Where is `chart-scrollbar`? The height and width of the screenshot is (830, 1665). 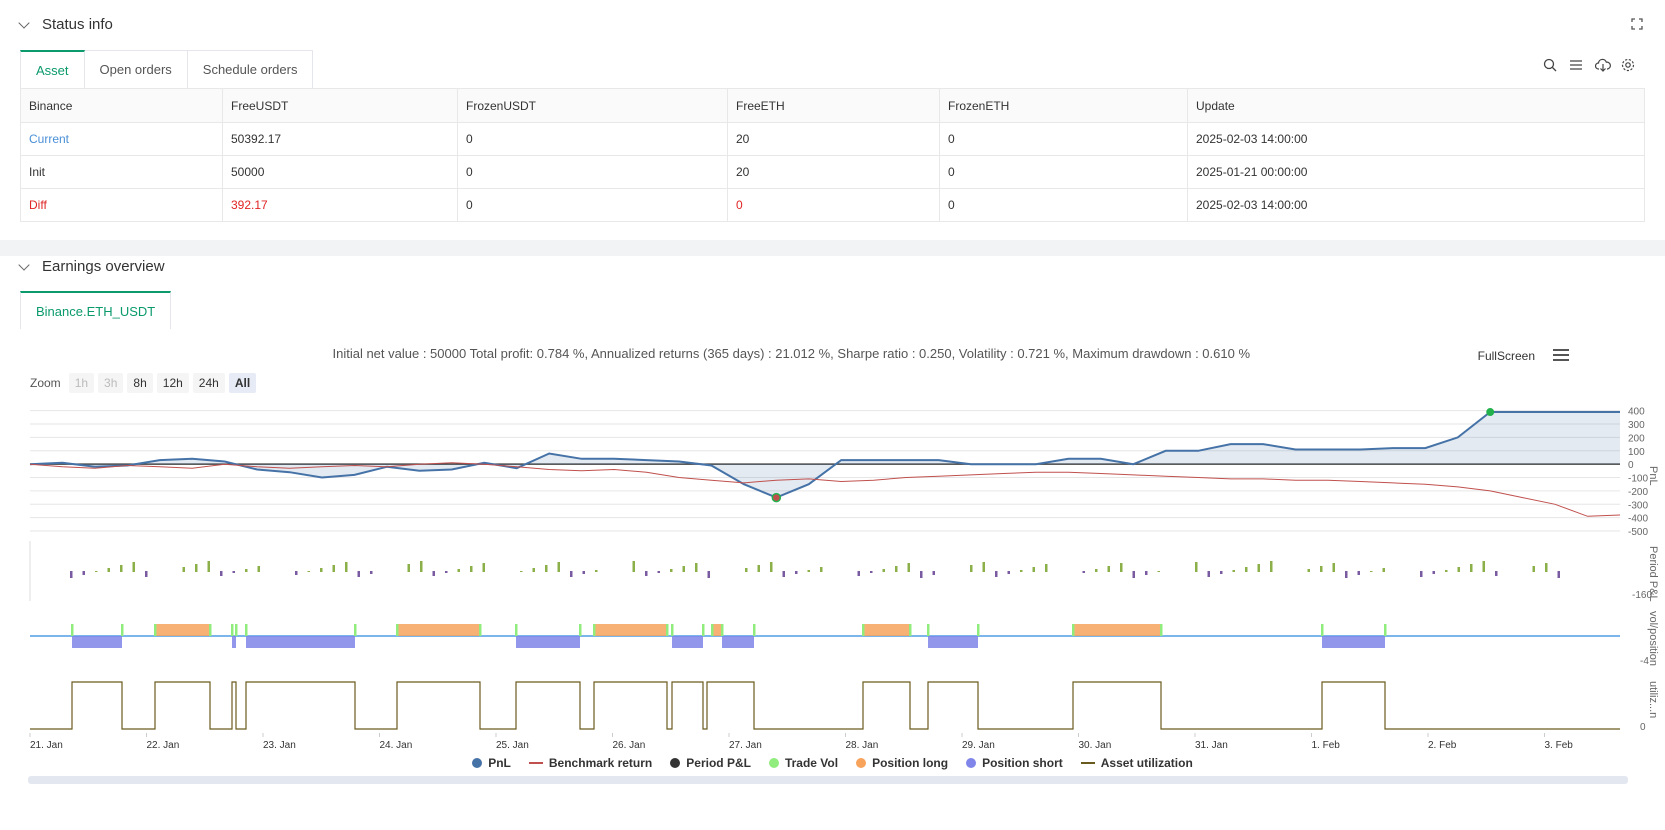 chart-scrollbar is located at coordinates (828, 780).